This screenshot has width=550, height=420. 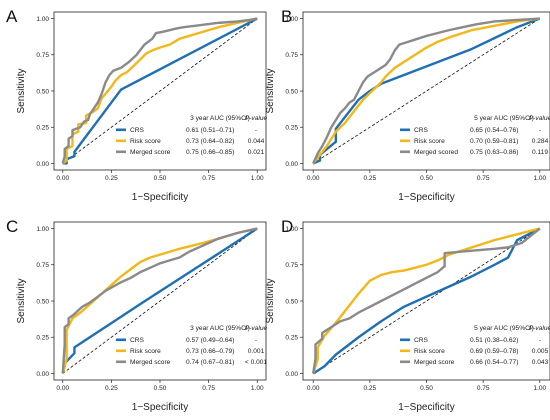 I want to click on legend-p-value: < 0.001, so click(x=256, y=362).